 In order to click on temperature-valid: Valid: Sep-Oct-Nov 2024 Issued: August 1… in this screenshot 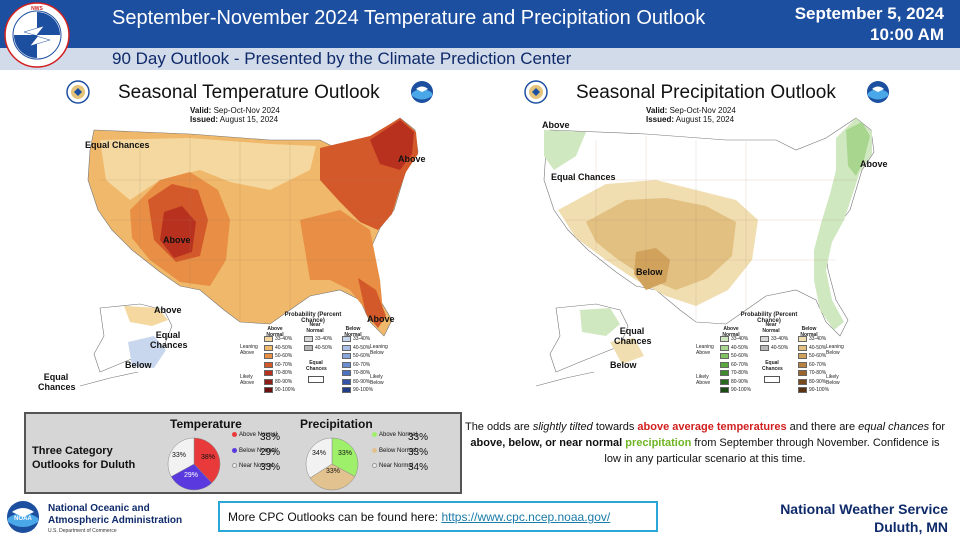, I will do `click(235, 115)`.